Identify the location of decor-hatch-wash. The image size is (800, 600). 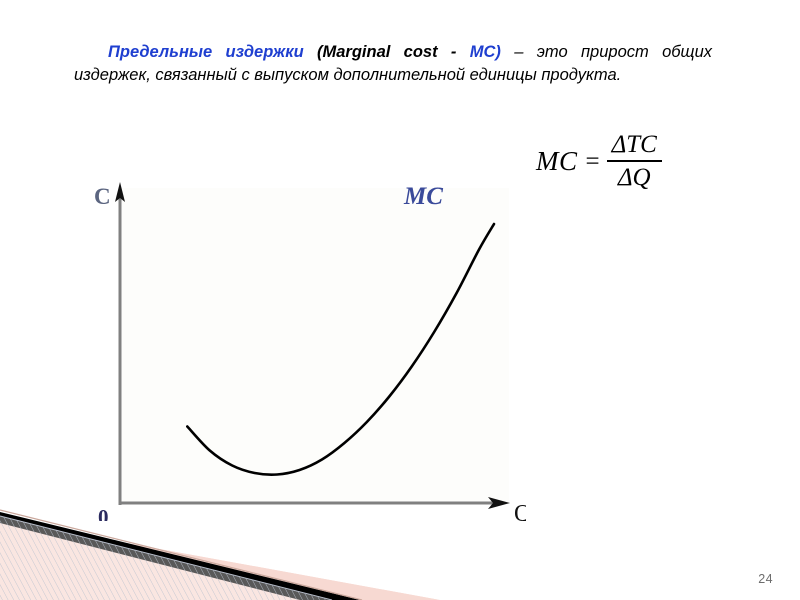
(165, 558).